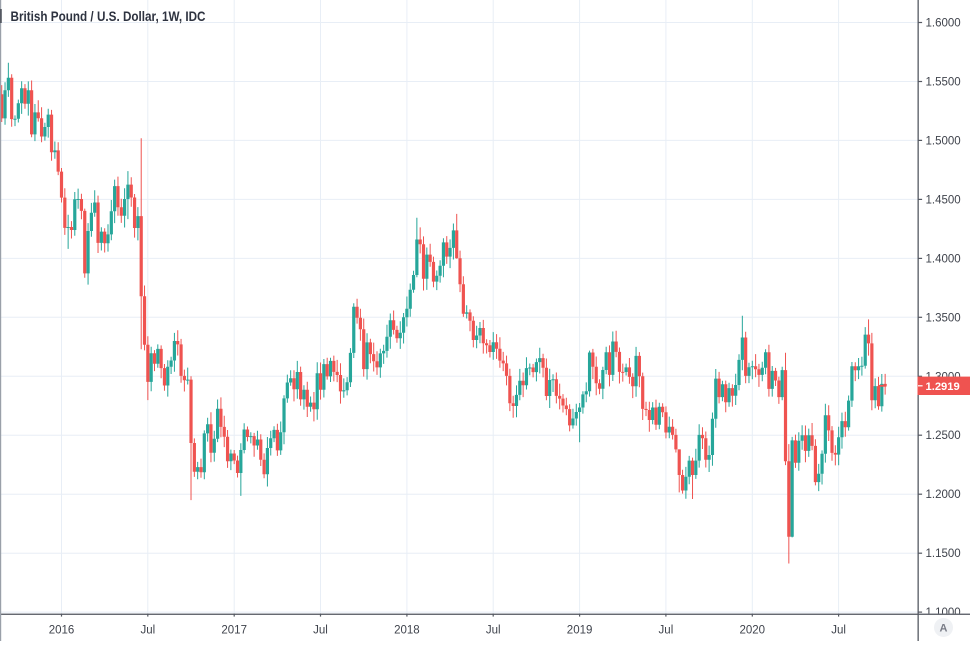 The width and height of the screenshot is (970, 646). Describe the element at coordinates (943, 24) in the screenshot. I see `svg-text: 1.6000` at that location.